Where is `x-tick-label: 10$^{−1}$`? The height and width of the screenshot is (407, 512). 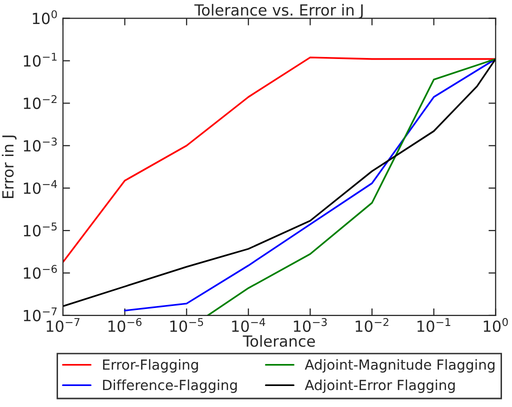 x-tick-label: 10$^{−1}$ is located at coordinates (434, 325).